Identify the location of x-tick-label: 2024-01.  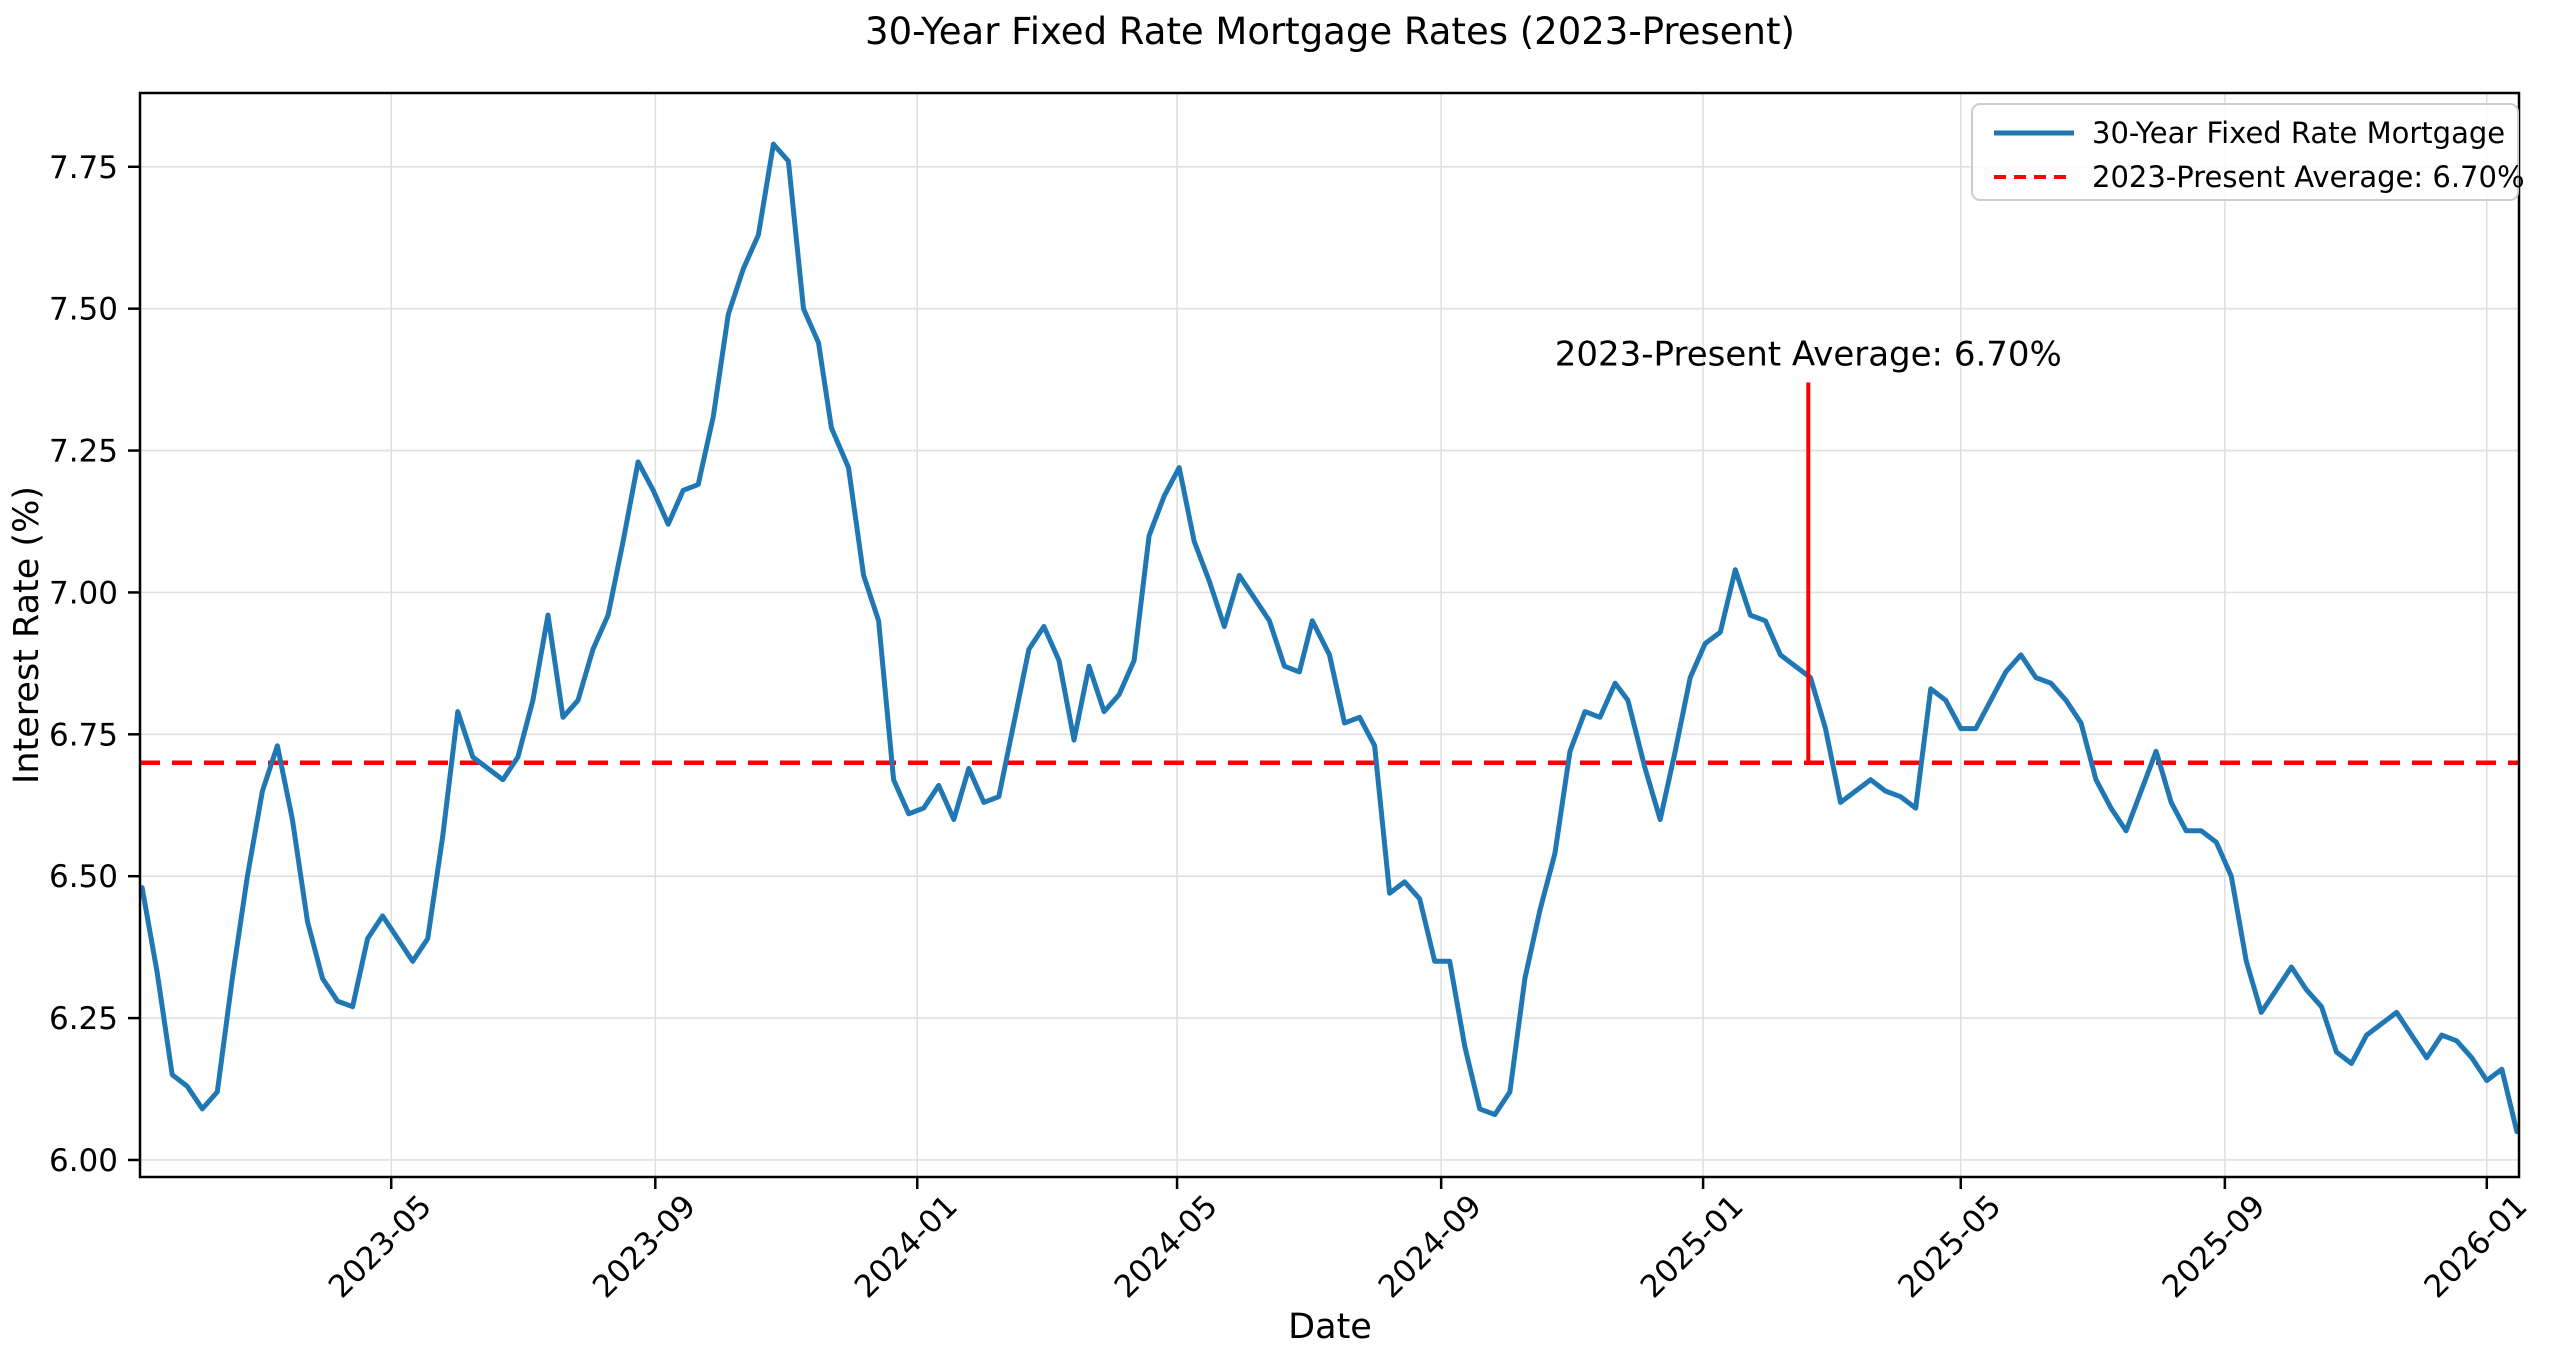
(906, 1246).